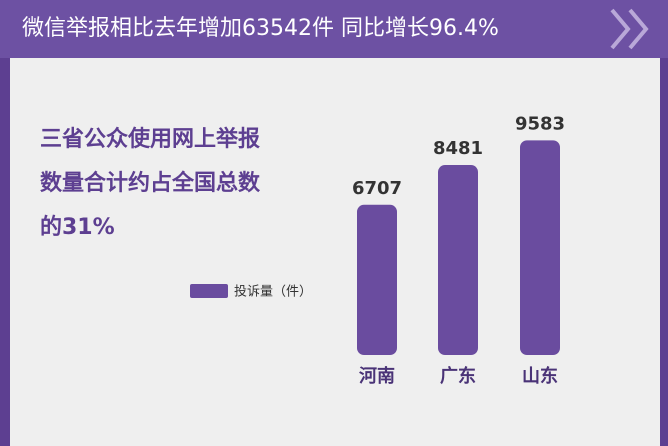  Describe the element at coordinates (377, 188) in the screenshot. I see `value-label: 6707` at that location.